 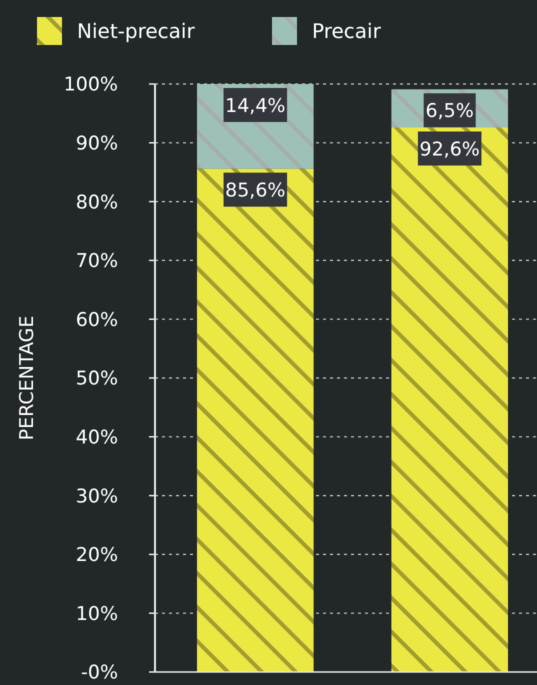 What do you see at coordinates (97, 437) in the screenshot?
I see `y-tick-label: 40%` at bounding box center [97, 437].